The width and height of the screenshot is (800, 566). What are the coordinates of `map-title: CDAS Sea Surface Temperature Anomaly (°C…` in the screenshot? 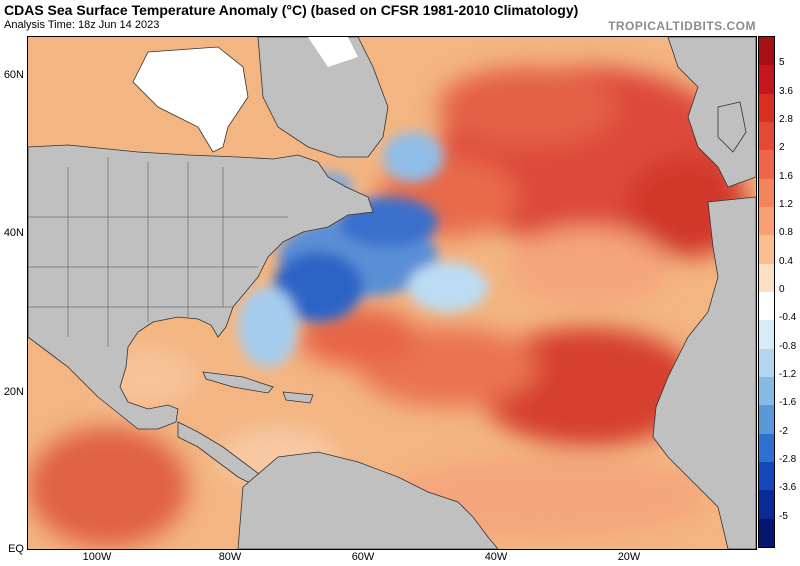 It's located at (291, 10).